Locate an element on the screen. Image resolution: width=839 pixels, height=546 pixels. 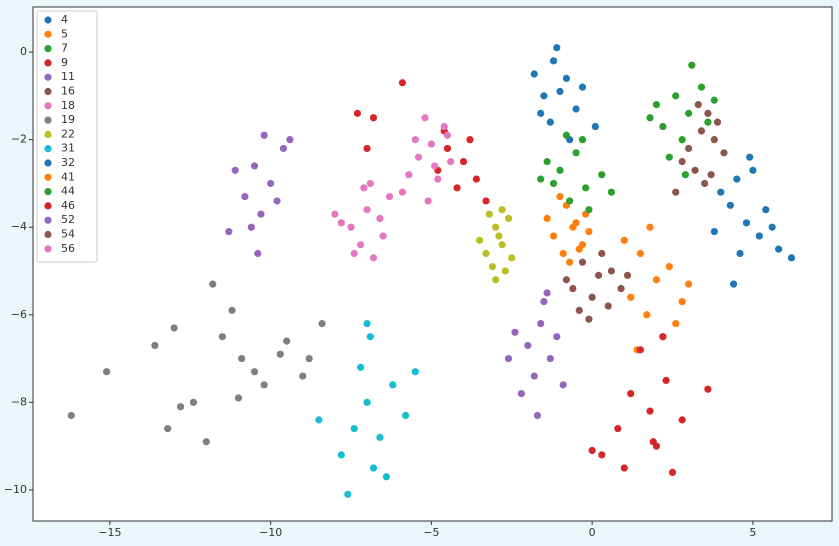
legend-label: 32 is located at coordinates (68, 162).